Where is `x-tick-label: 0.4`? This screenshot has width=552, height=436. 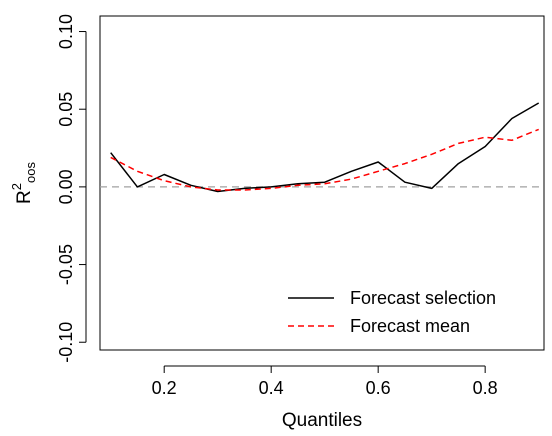 x-tick-label: 0.4 is located at coordinates (271, 388).